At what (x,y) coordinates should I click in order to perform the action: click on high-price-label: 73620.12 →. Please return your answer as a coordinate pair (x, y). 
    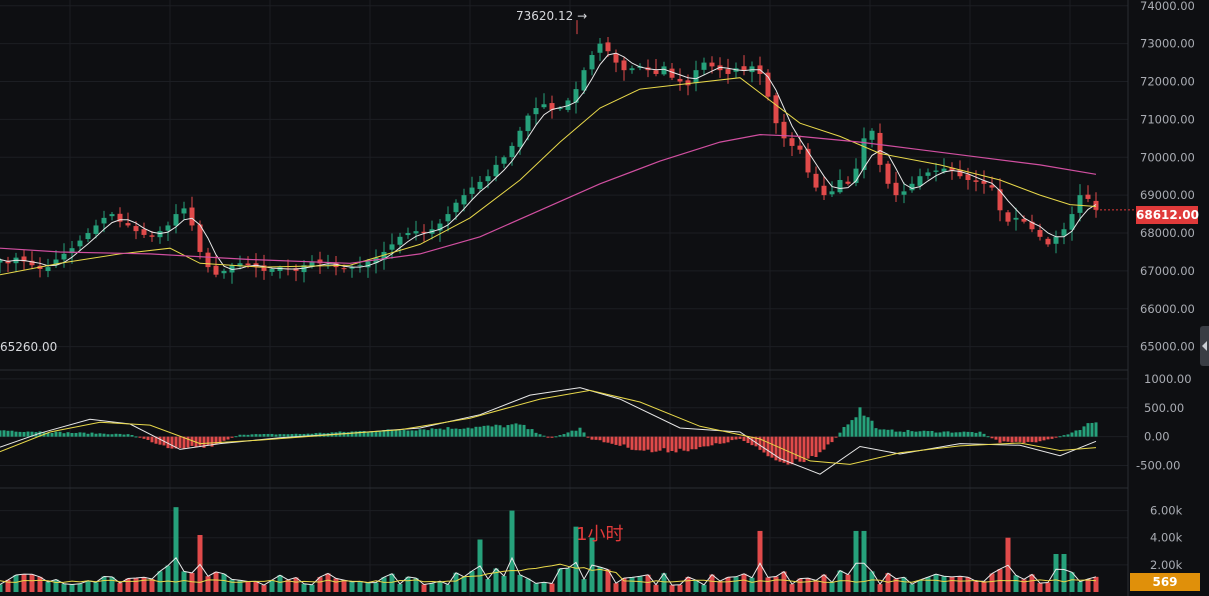
    Looking at the image, I should click on (552, 16).